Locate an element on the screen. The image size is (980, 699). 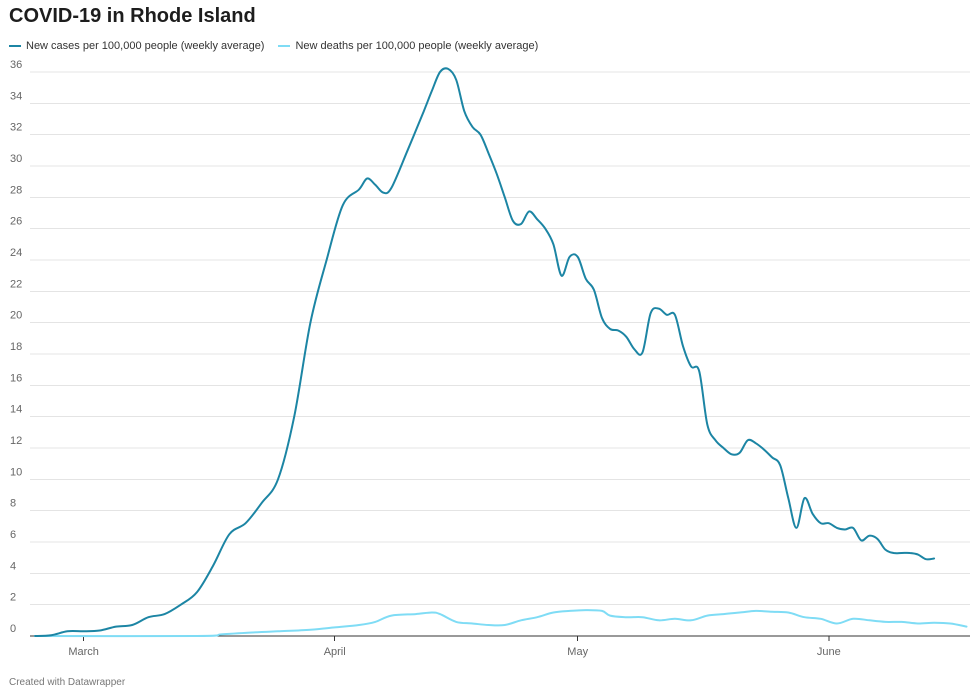
x-tick-label-may: May is located at coordinates (577, 652).